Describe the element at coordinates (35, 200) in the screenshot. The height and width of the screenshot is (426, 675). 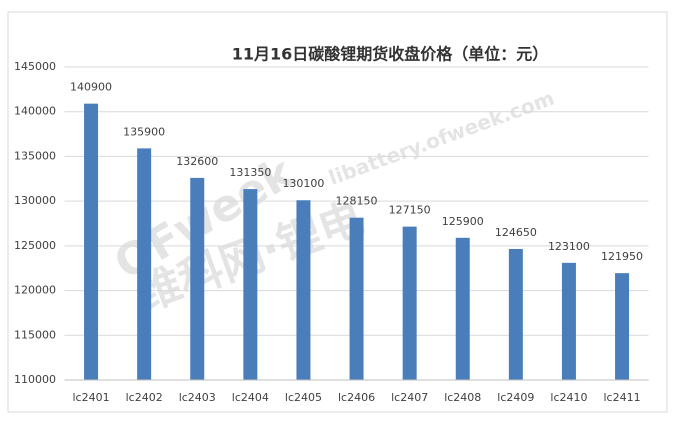
I see `y-tick-label: 130000` at that location.